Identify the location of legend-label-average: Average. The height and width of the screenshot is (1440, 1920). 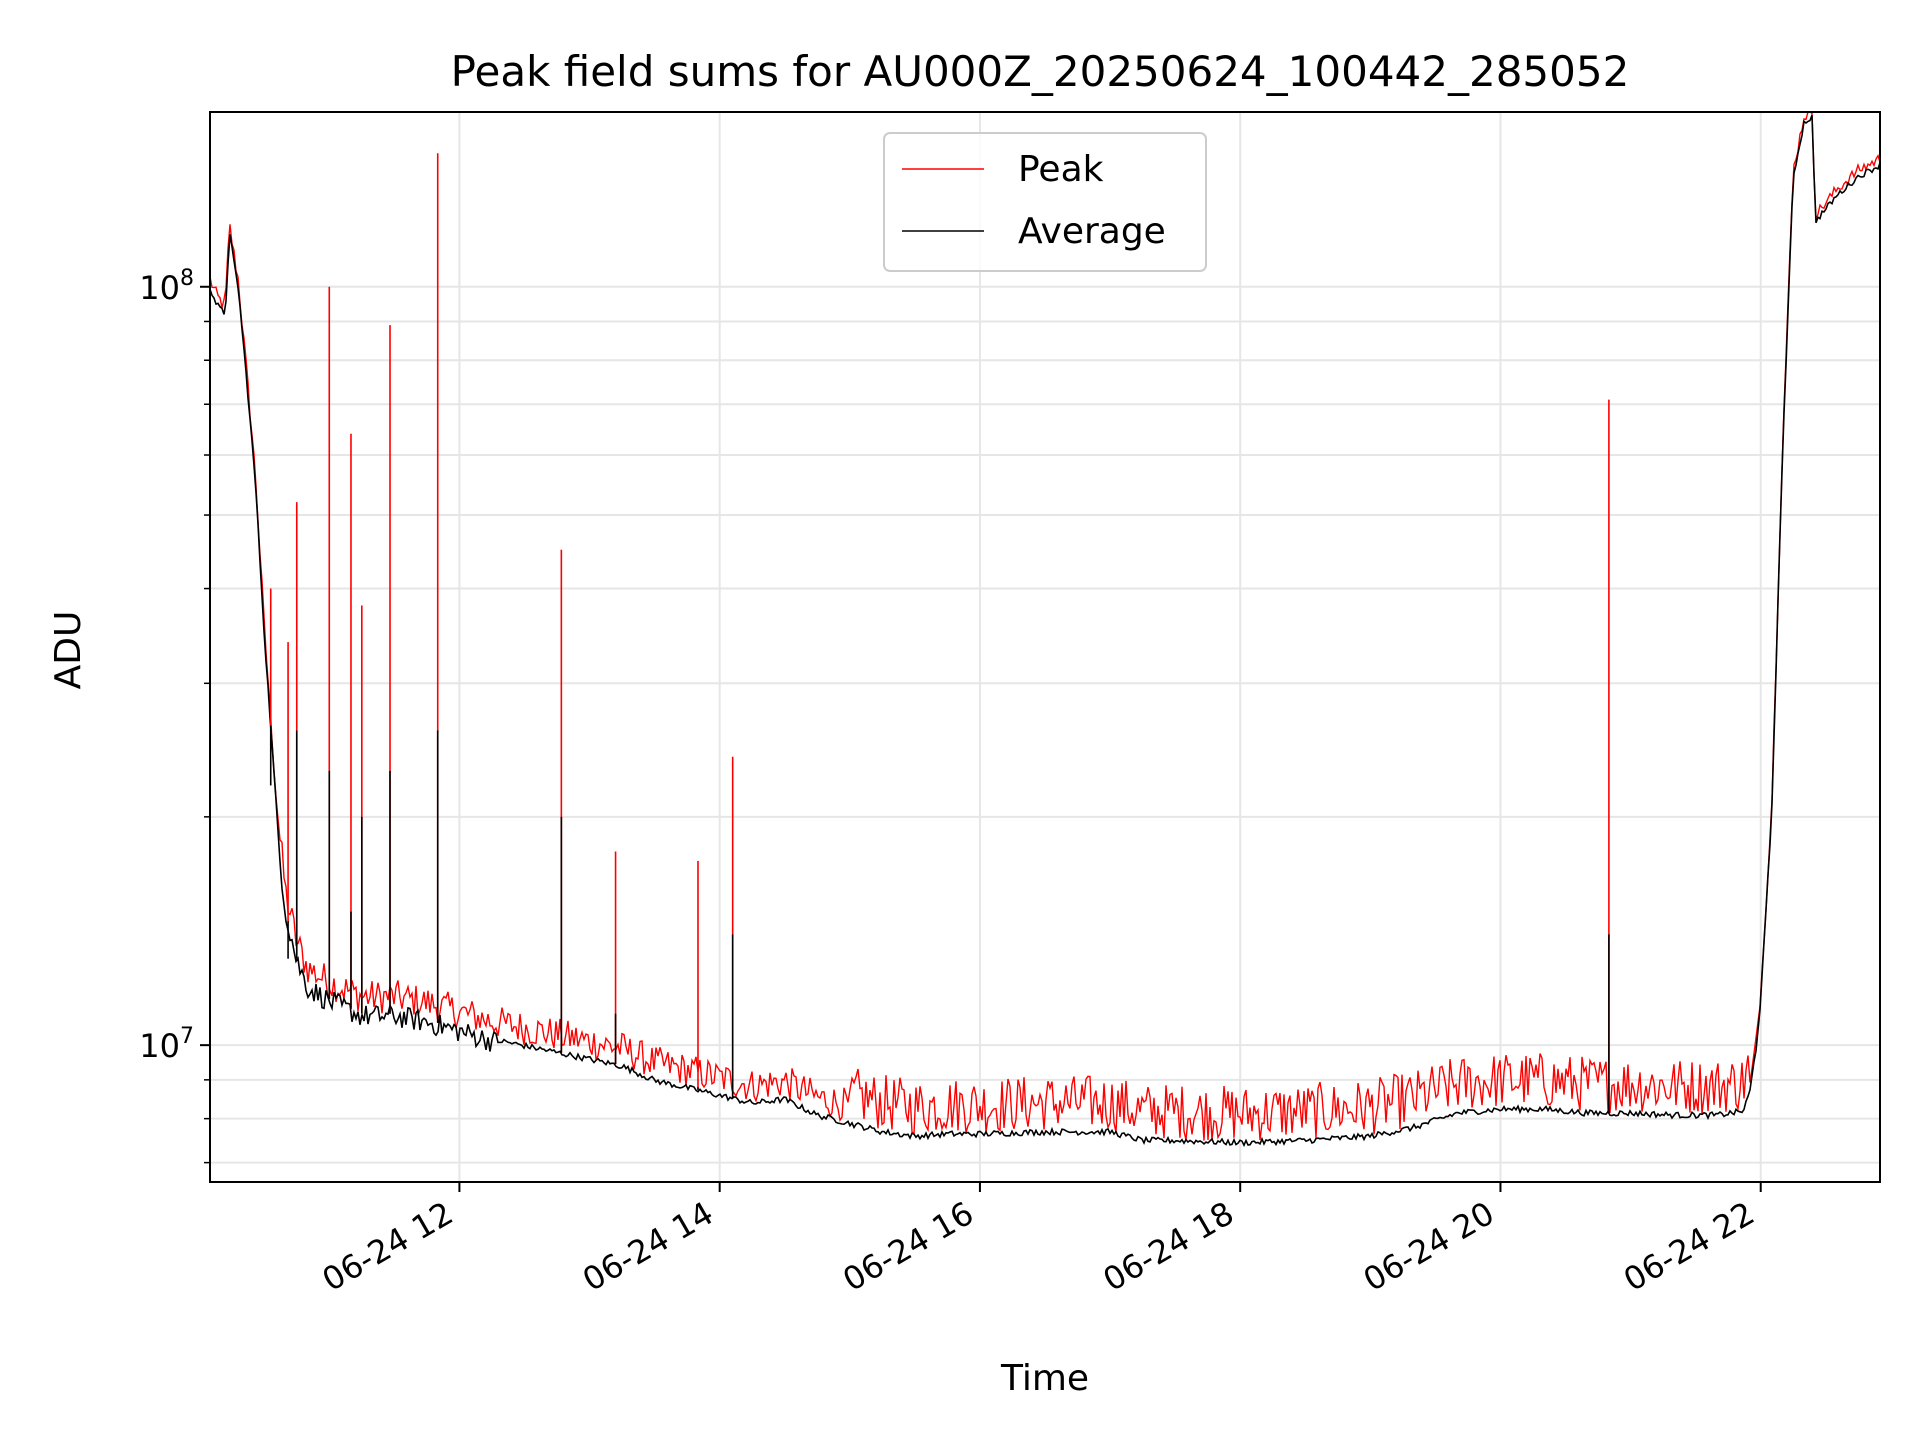
(1092, 231).